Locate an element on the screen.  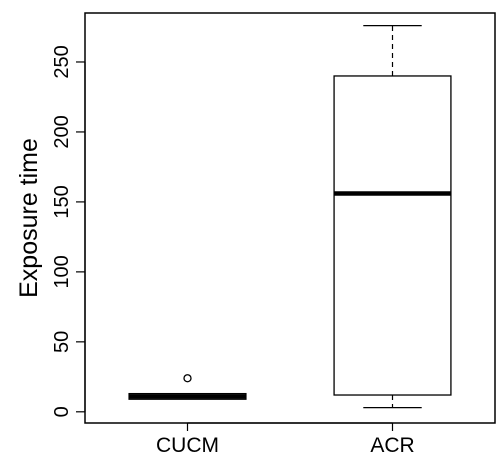
y-tick-label-150: 150 is located at coordinates (62, 201).